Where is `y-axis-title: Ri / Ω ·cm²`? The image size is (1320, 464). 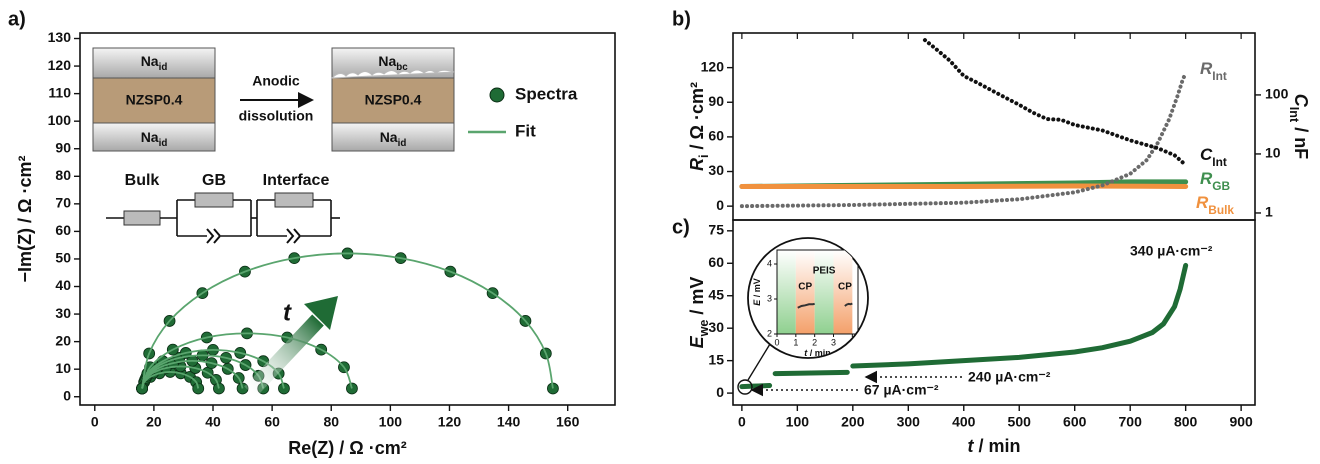
y-axis-title: Ri / Ω ·cm² is located at coordinates (699, 126).